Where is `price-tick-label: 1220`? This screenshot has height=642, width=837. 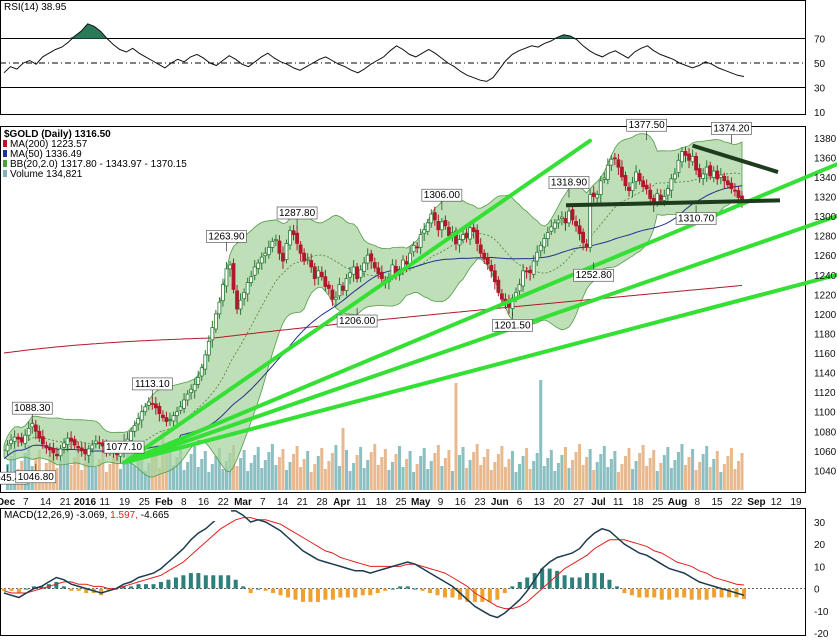
price-tick-label: 1220 is located at coordinates (825, 295).